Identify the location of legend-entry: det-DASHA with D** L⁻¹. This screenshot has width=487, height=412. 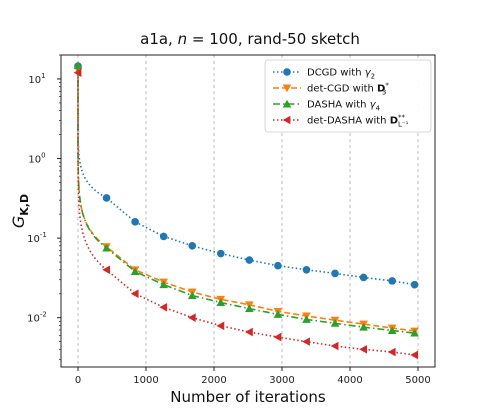
(341, 121).